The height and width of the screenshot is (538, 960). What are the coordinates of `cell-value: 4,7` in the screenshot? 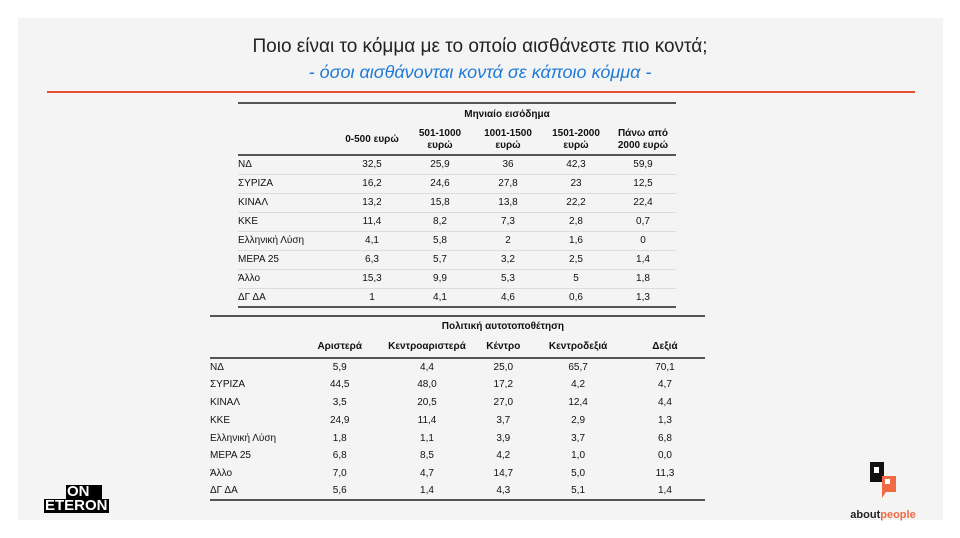 It's located at (664, 385).